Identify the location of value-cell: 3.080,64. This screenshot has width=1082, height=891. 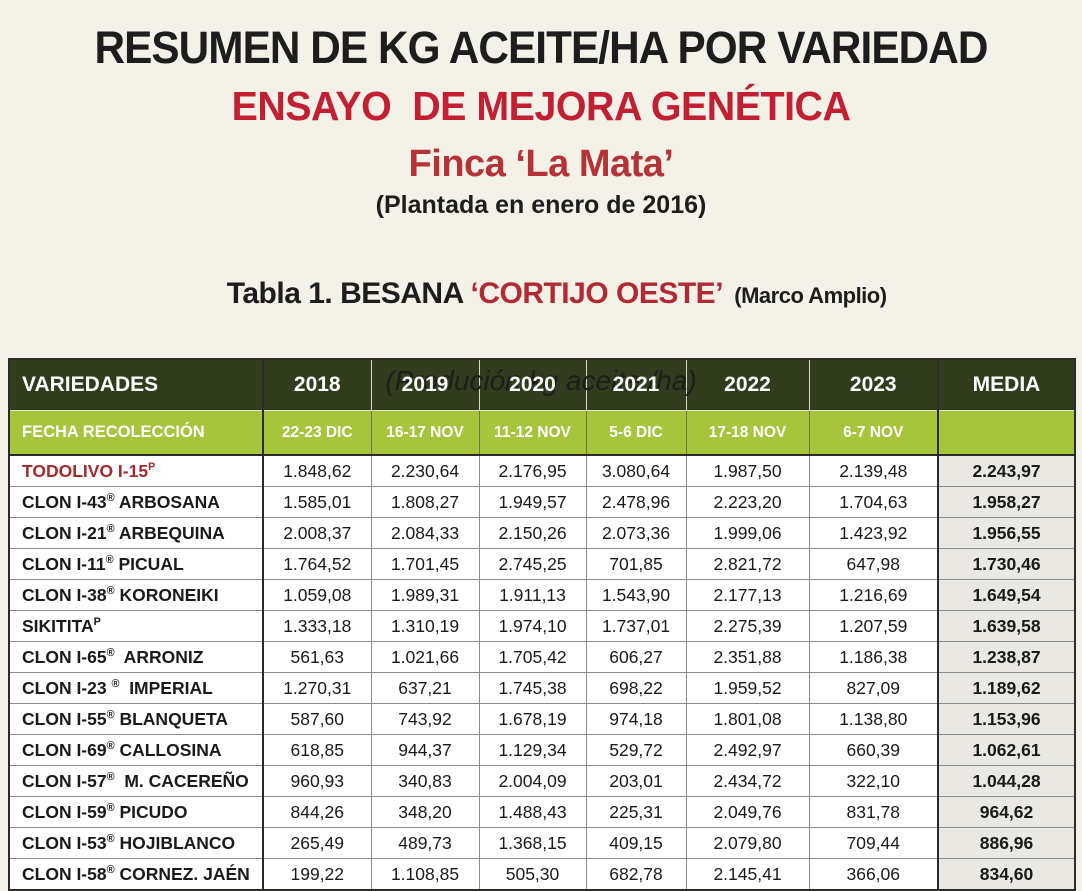
(636, 470).